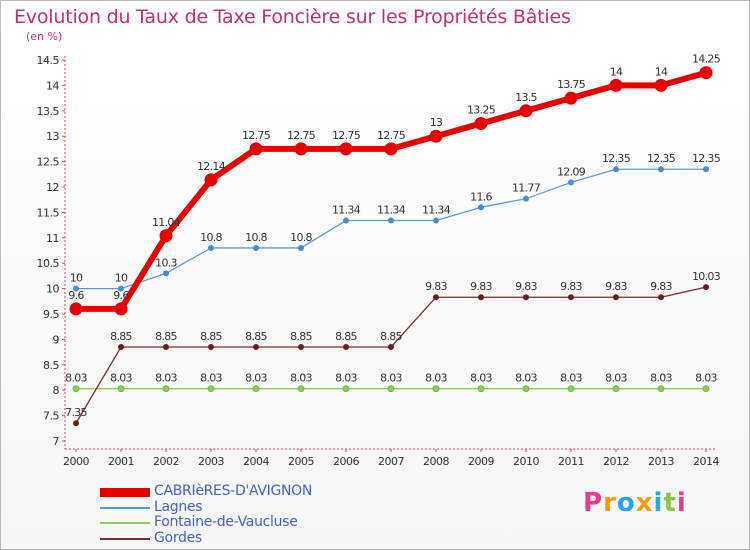  What do you see at coordinates (481, 461) in the screenshot?
I see `x-tick-label: 2009` at bounding box center [481, 461].